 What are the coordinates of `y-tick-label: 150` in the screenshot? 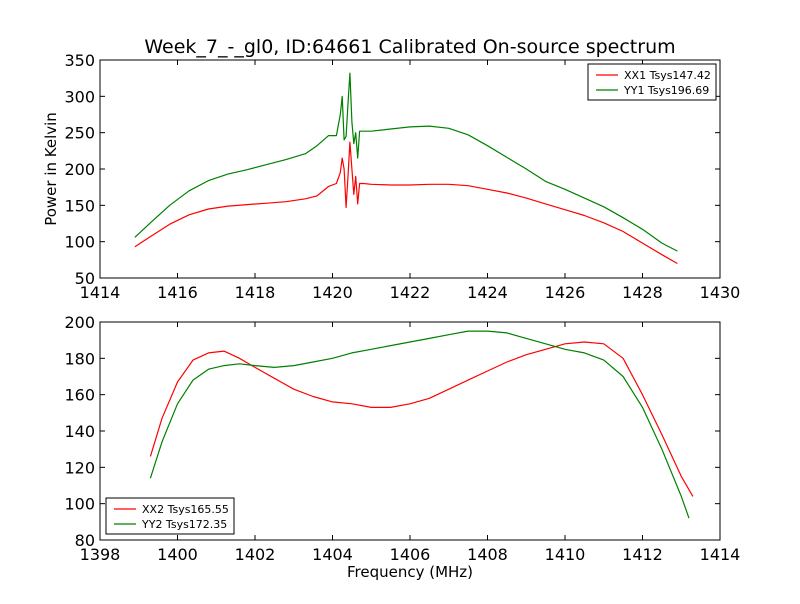 It's located at (79, 205).